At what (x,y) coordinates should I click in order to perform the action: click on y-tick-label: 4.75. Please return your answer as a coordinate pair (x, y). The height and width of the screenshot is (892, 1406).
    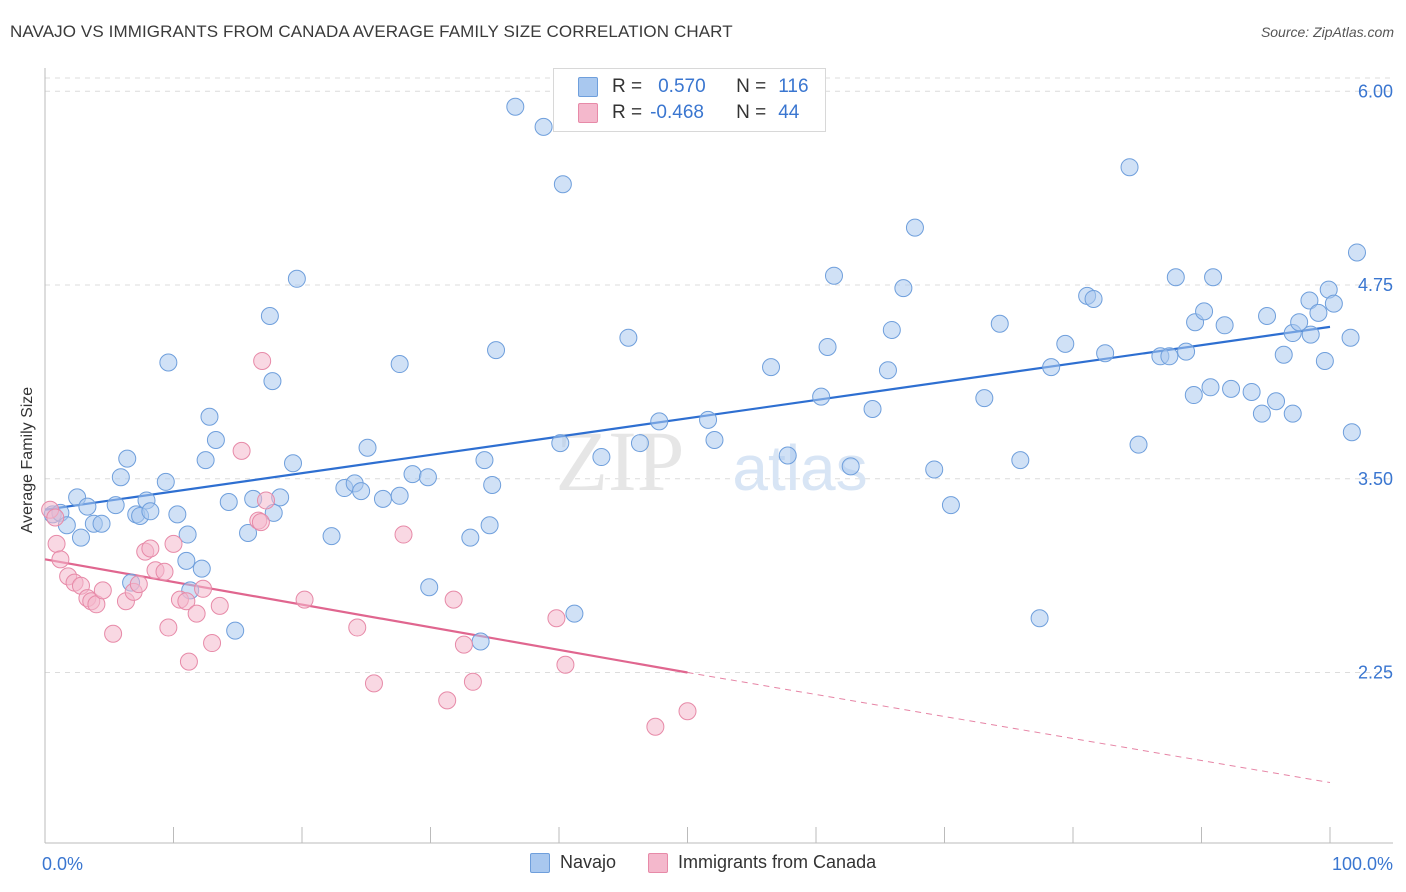
    Looking at the image, I should click on (1375, 285).